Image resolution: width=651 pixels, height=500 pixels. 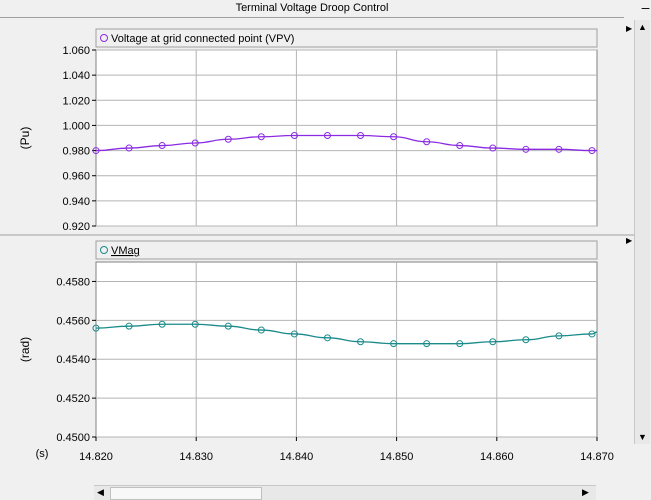 What do you see at coordinates (73, 438) in the screenshot?
I see `y-tick-label: 0.4500` at bounding box center [73, 438].